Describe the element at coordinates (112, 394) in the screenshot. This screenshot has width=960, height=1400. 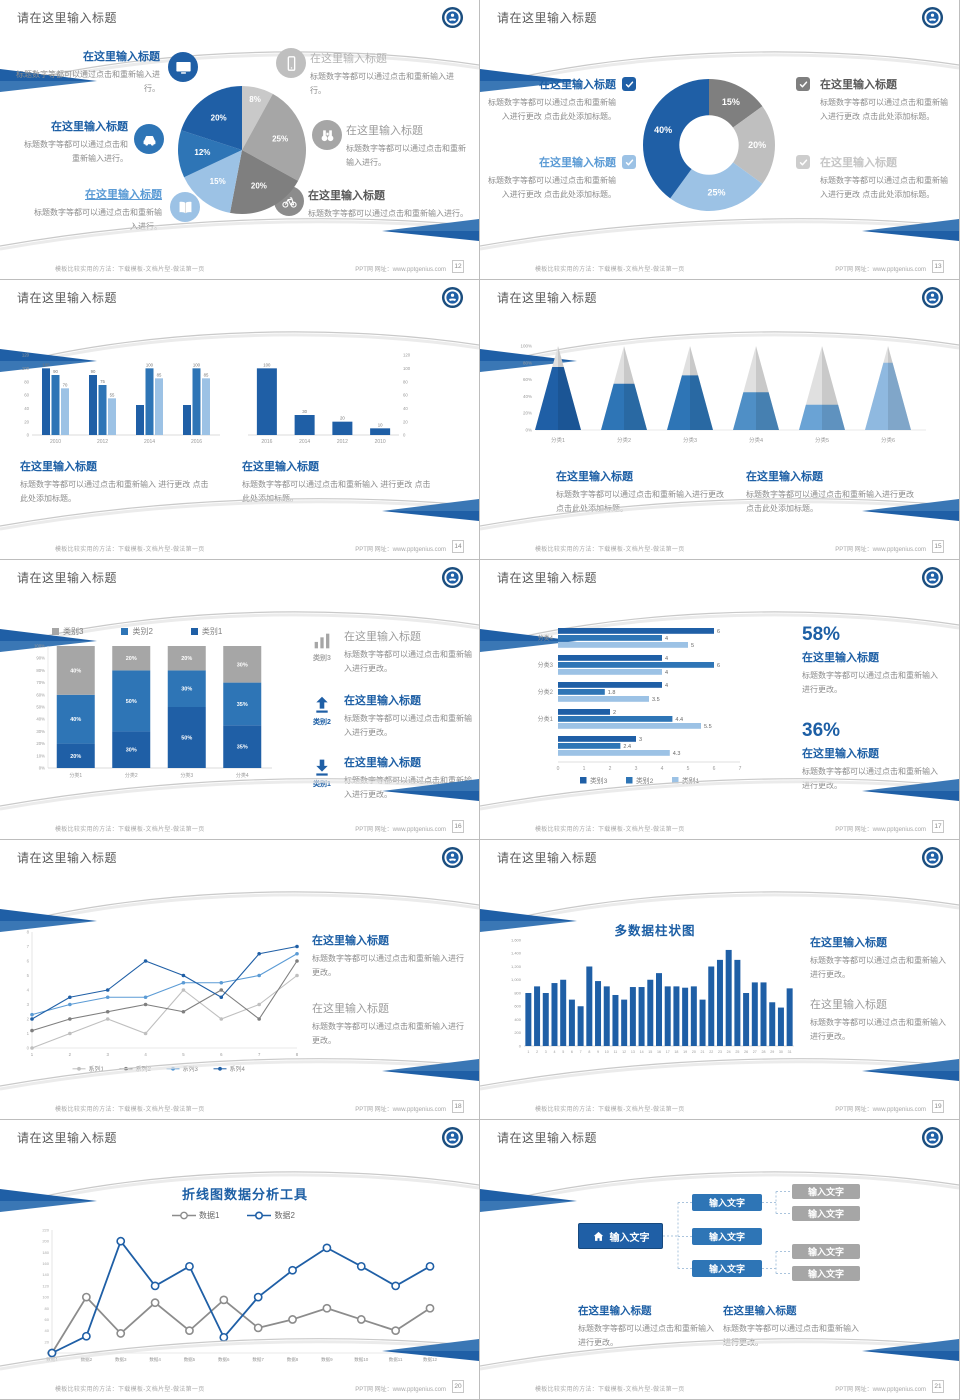
I see `svg-text: 55` at that location.